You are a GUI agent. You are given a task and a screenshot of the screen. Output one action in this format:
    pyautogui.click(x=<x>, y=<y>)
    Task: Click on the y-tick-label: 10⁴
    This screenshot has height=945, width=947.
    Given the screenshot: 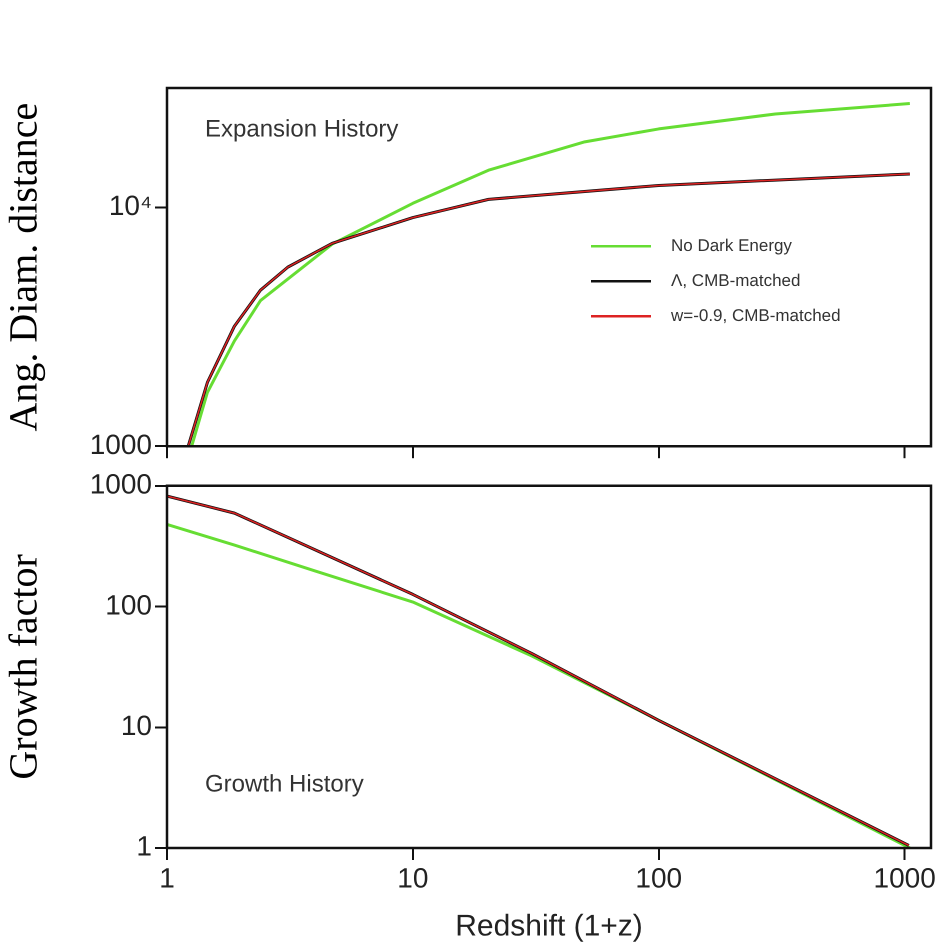 What is the action you would take?
    pyautogui.click(x=130, y=206)
    